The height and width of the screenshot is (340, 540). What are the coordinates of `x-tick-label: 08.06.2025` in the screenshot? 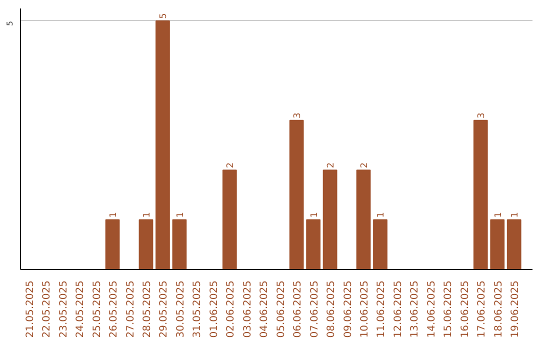 It's located at (332, 309).